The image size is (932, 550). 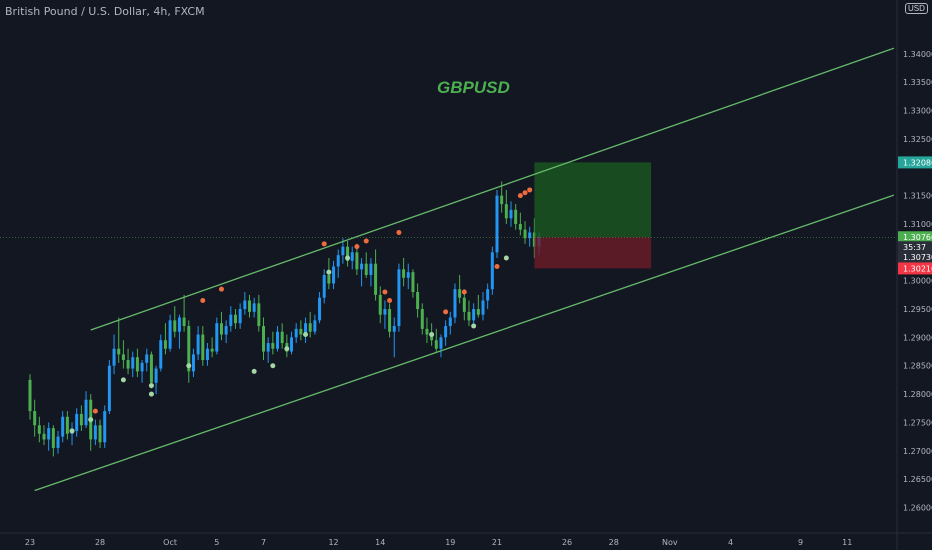 I want to click on price-tick-label: 1.28500, so click(x=917, y=366).